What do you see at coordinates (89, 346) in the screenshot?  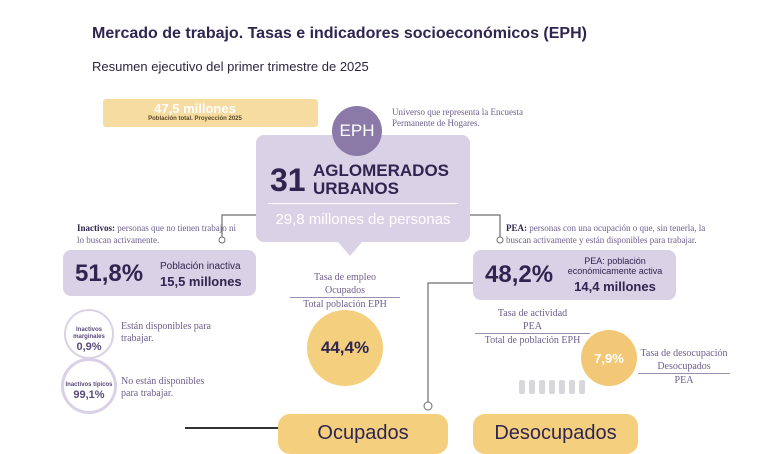 I see `marginal-rate: 0,9%` at bounding box center [89, 346].